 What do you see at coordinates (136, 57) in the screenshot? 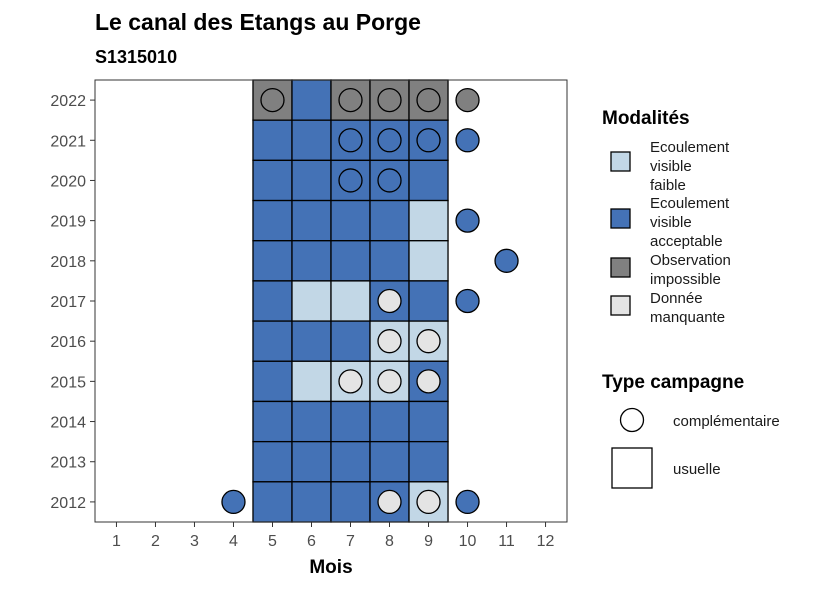
I see `chart-subtitle: S1315010` at bounding box center [136, 57].